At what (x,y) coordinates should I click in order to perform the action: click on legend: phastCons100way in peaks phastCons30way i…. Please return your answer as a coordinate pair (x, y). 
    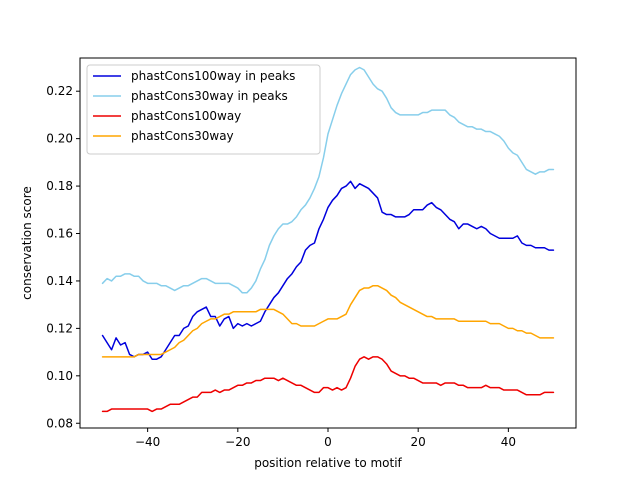
    Looking at the image, I should click on (203, 109).